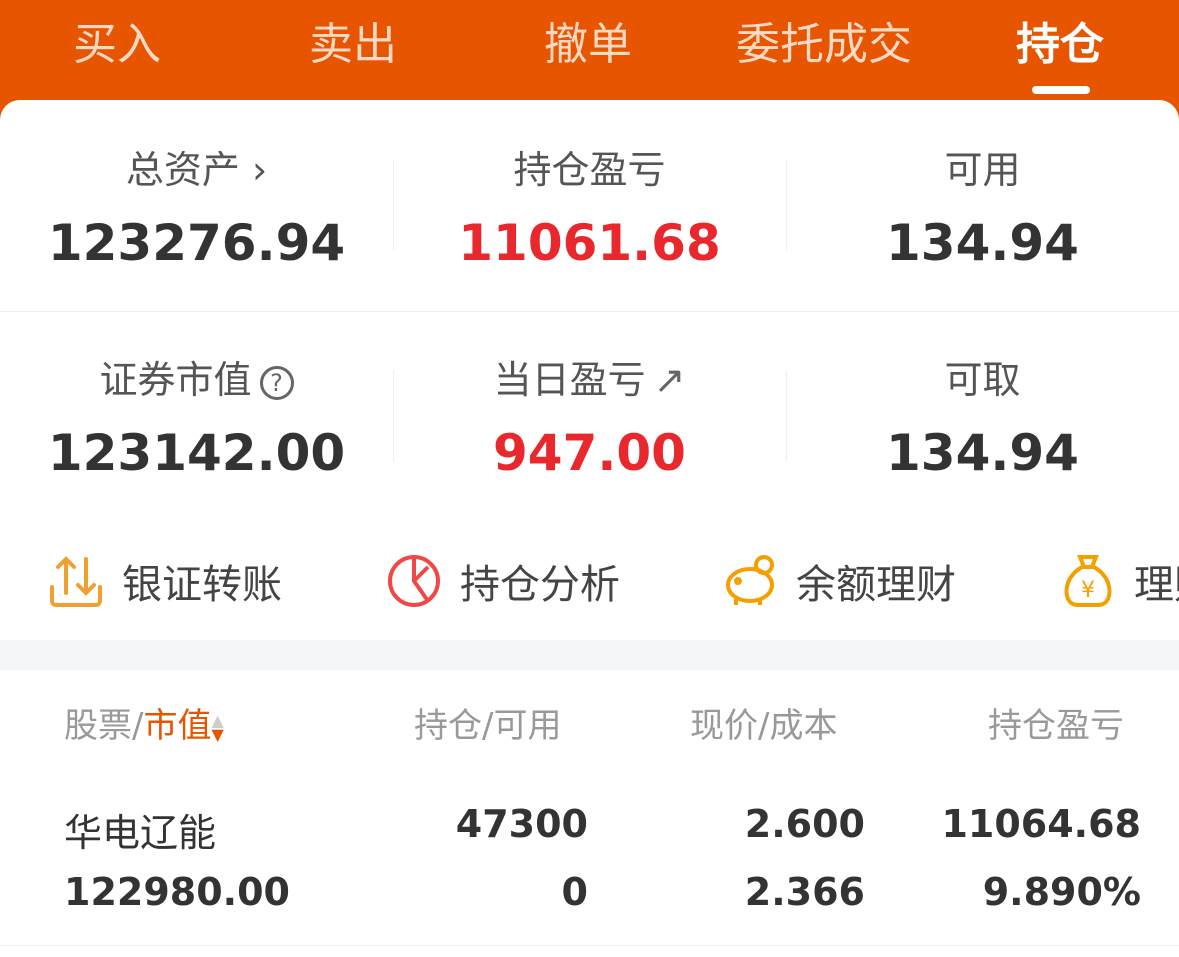  I want to click on withdrawable-label: 可取, so click(982, 380).